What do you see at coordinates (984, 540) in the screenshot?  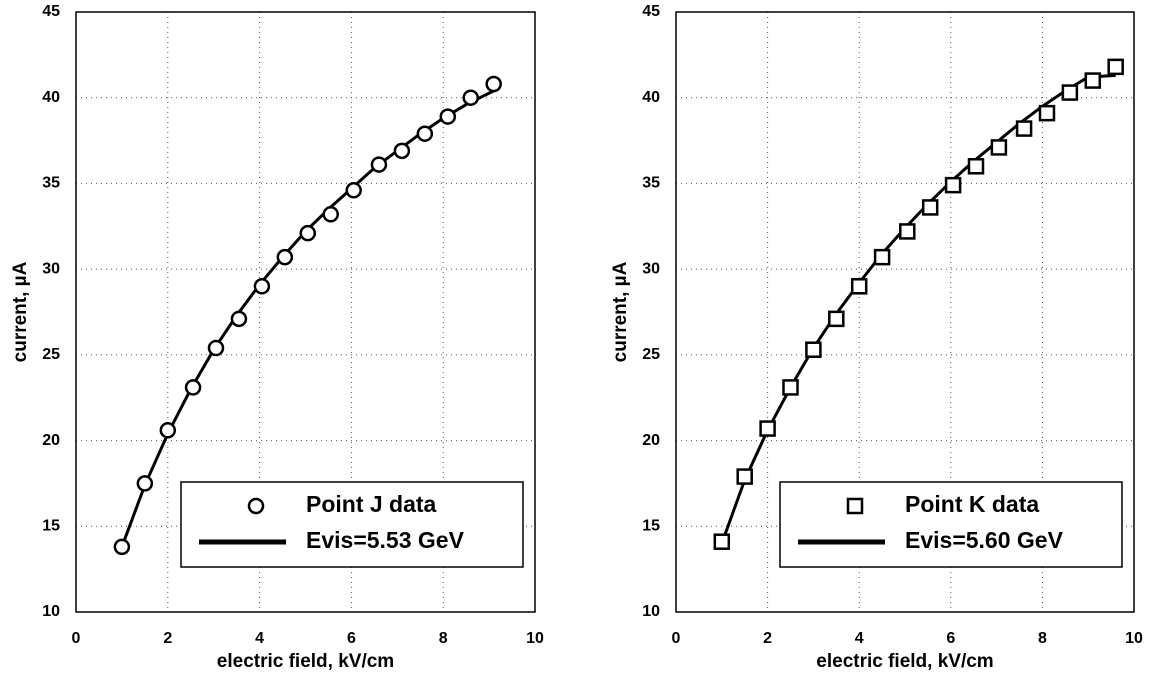 I see `legend-label: Evis=5.60 GeV` at bounding box center [984, 540].